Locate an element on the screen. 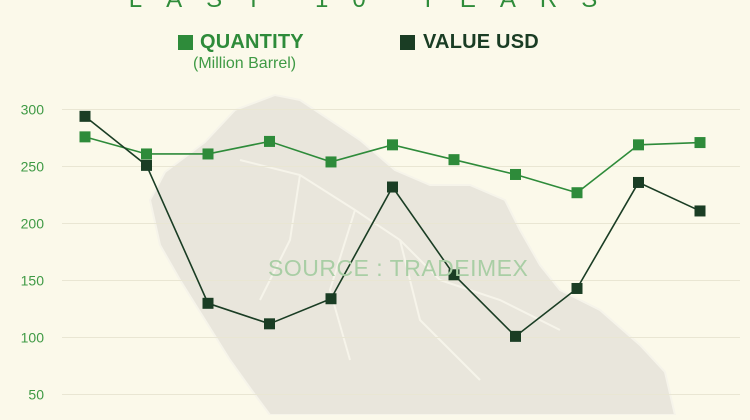 The width and height of the screenshot is (750, 420). quantity-legend-swatch is located at coordinates (185, 42).